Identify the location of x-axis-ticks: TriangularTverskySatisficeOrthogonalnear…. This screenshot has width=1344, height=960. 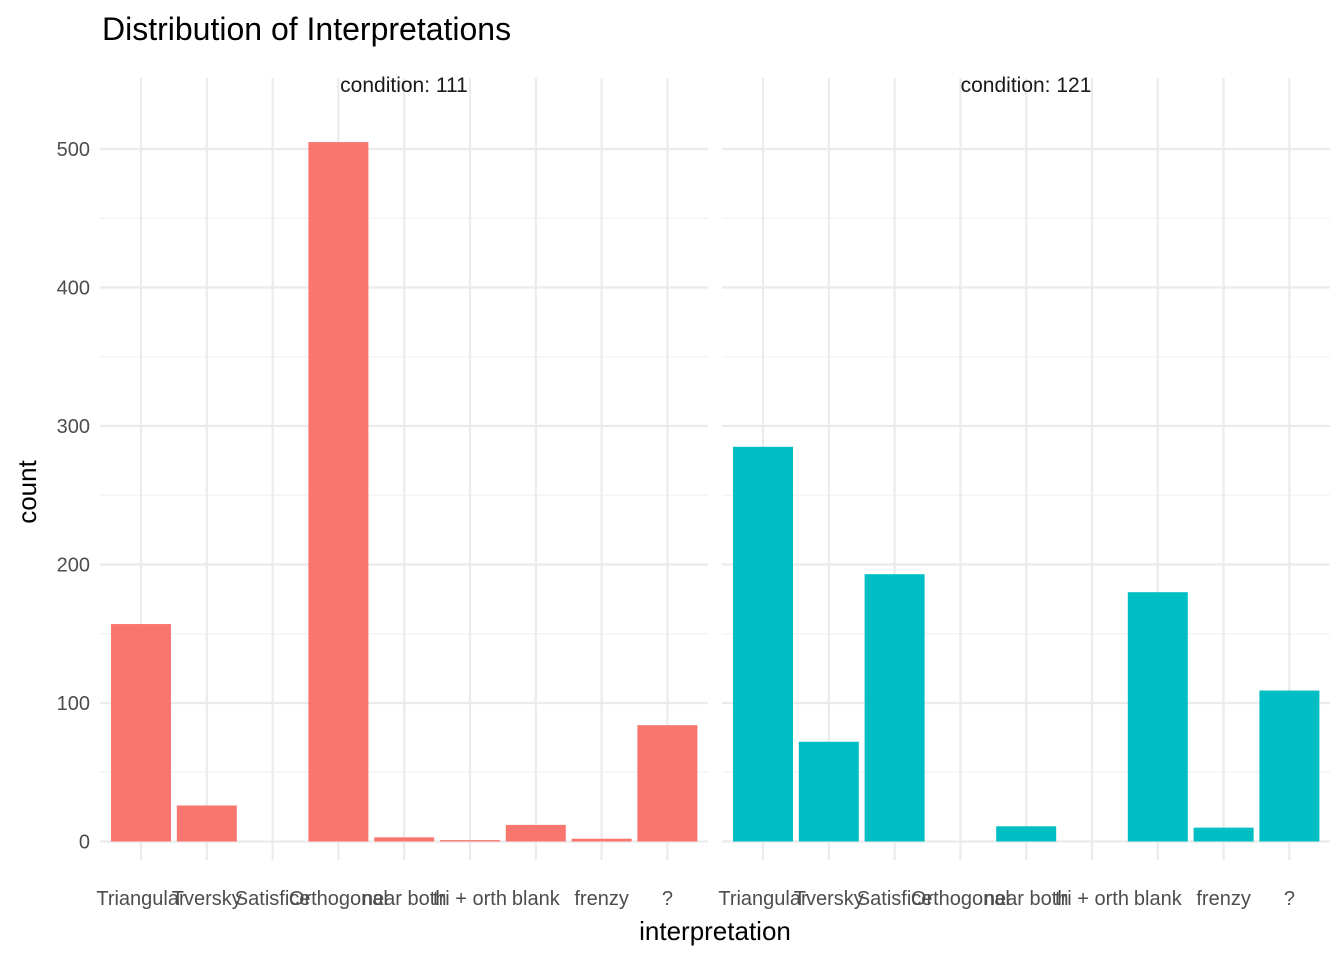
(695, 899).